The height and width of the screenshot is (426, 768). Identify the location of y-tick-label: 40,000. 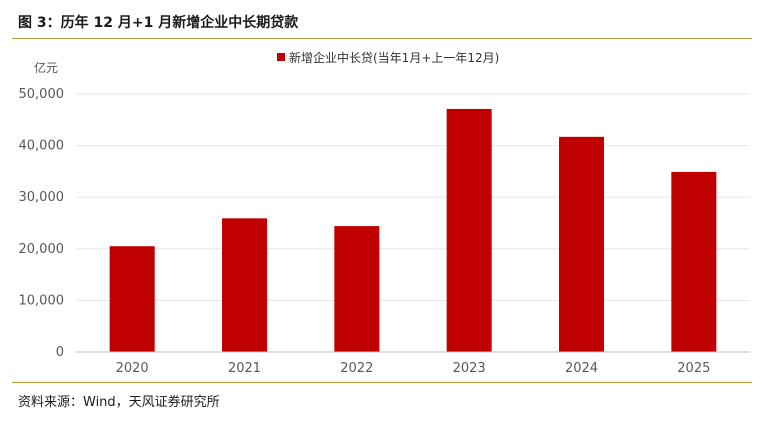
(42, 146).